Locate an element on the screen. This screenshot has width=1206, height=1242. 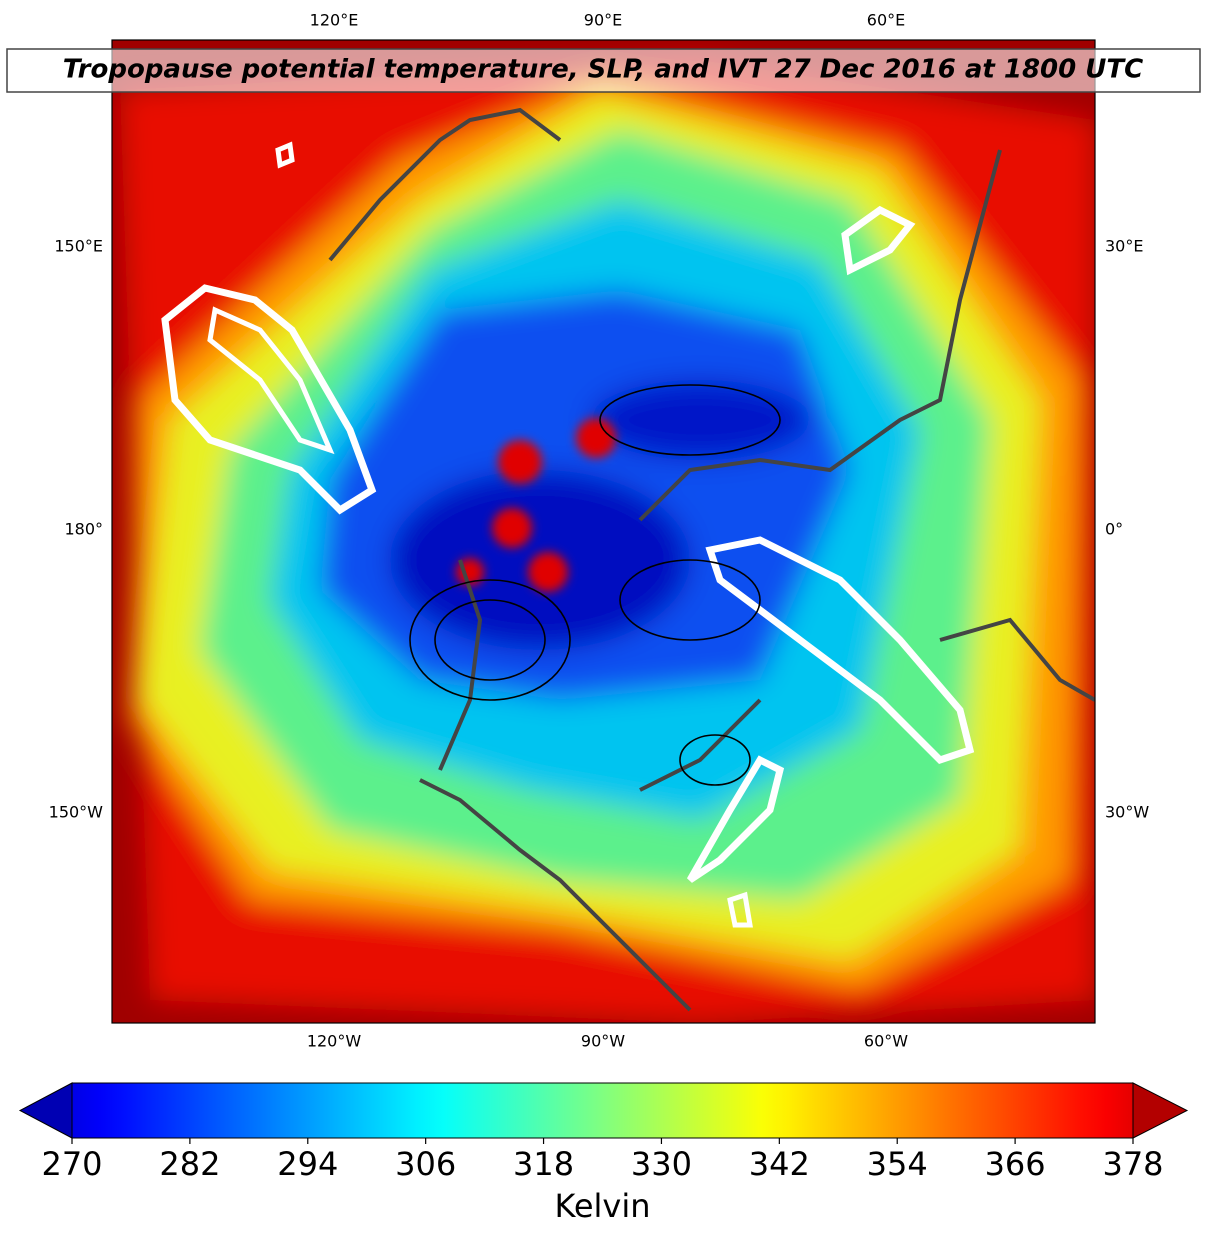
lon-label: 60°W is located at coordinates (886, 1041).